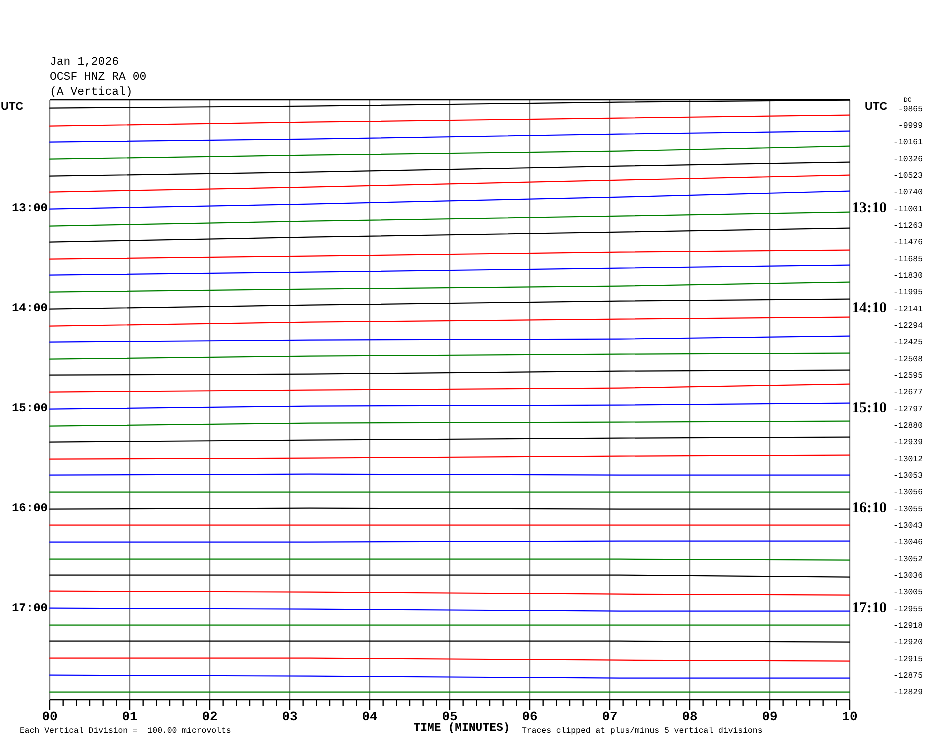 The width and height of the screenshot is (930, 744). Describe the element at coordinates (909, 643) in the screenshot. I see `text: -12920` at that location.